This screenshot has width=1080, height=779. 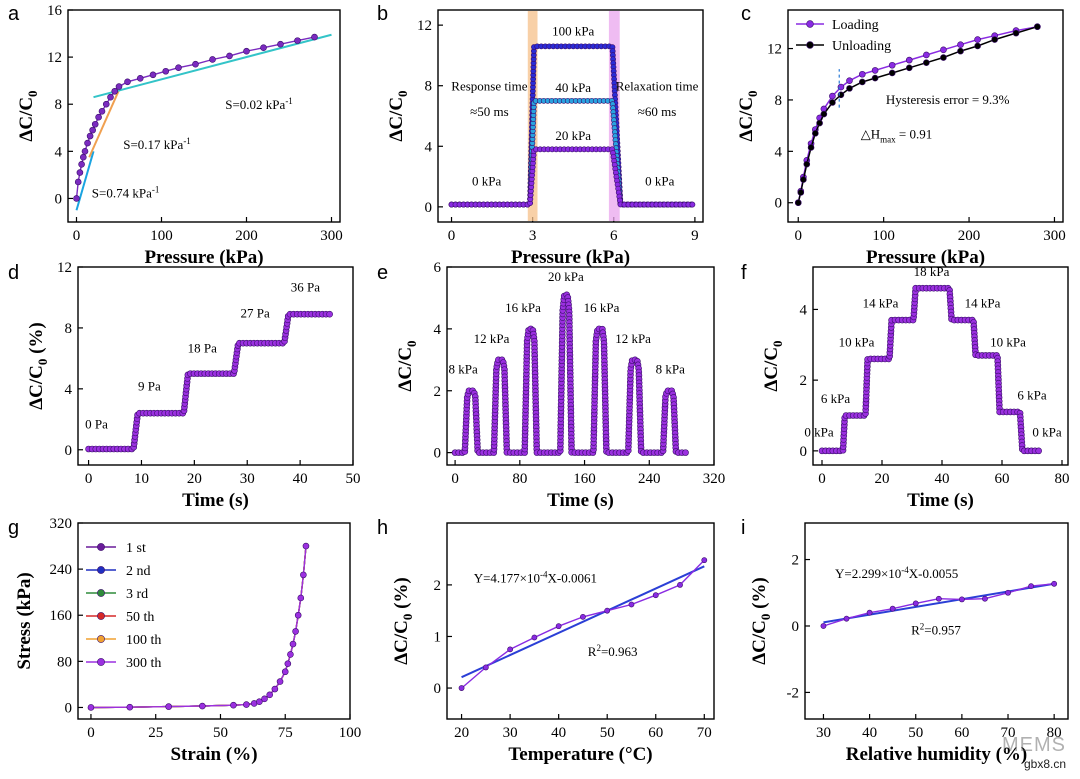 I want to click on x-axis-title: Time (s), so click(x=580, y=500).